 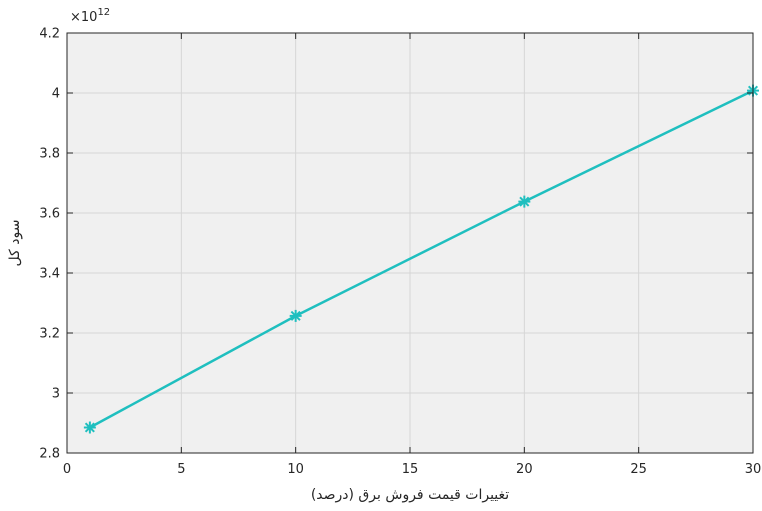 I want to click on x-axis-label: تغییرات قیمت فروش برق (درصد), so click(x=410, y=495).